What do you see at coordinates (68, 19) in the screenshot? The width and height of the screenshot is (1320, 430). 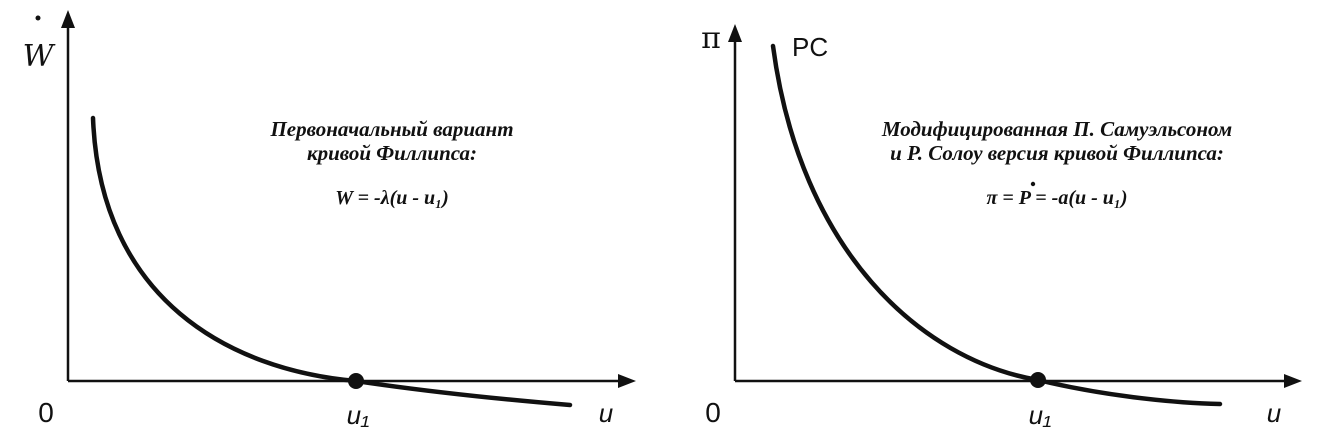 I see `left-y-axis-arrow` at bounding box center [68, 19].